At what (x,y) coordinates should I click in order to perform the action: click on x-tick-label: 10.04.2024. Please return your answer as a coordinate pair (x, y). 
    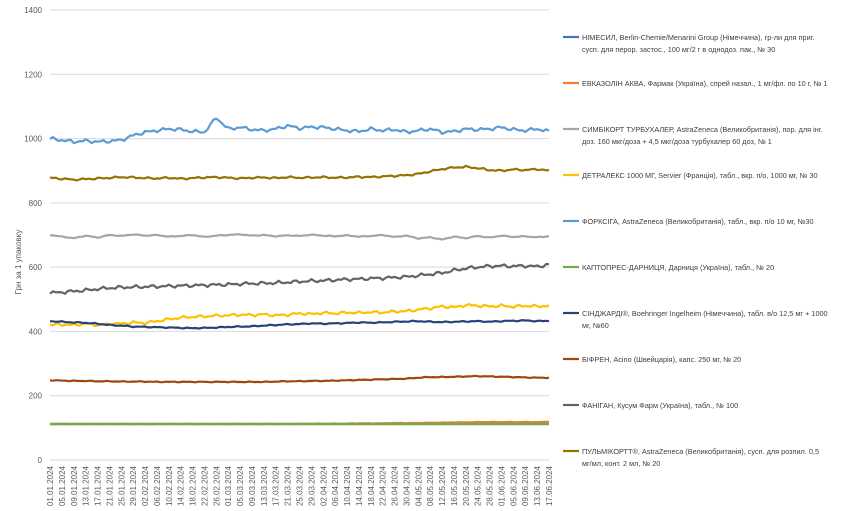
    Looking at the image, I should click on (347, 485).